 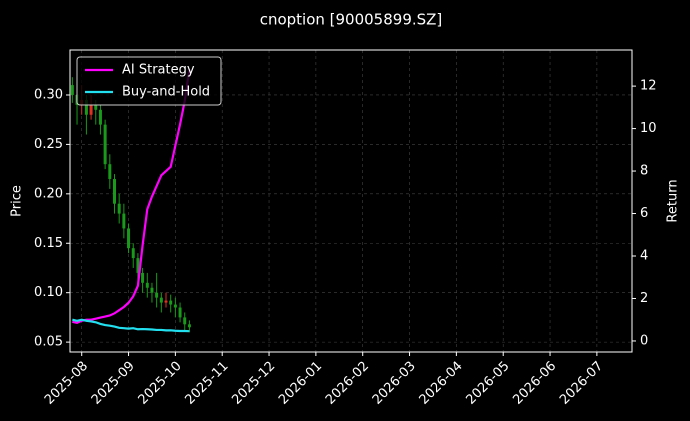 What do you see at coordinates (351, 20) in the screenshot?
I see `chart-title: cnoption [90005899.SZ]` at bounding box center [351, 20].